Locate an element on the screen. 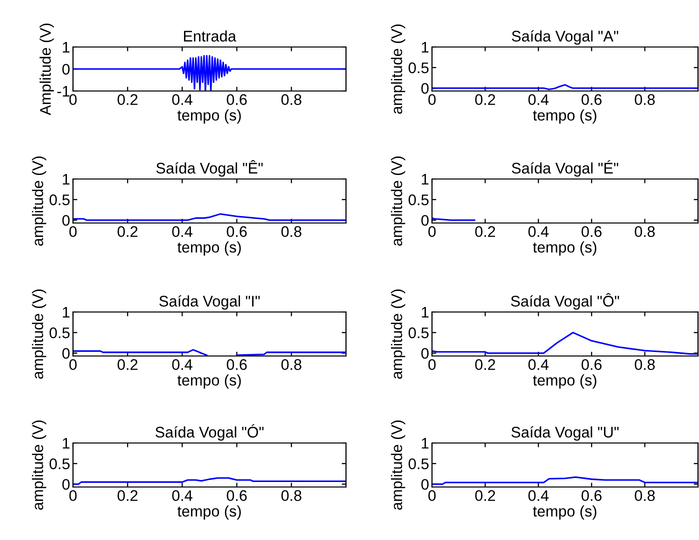 This screenshot has height=540, width=699. y-axis-title: Amplitude (V) is located at coordinates (47, 70).